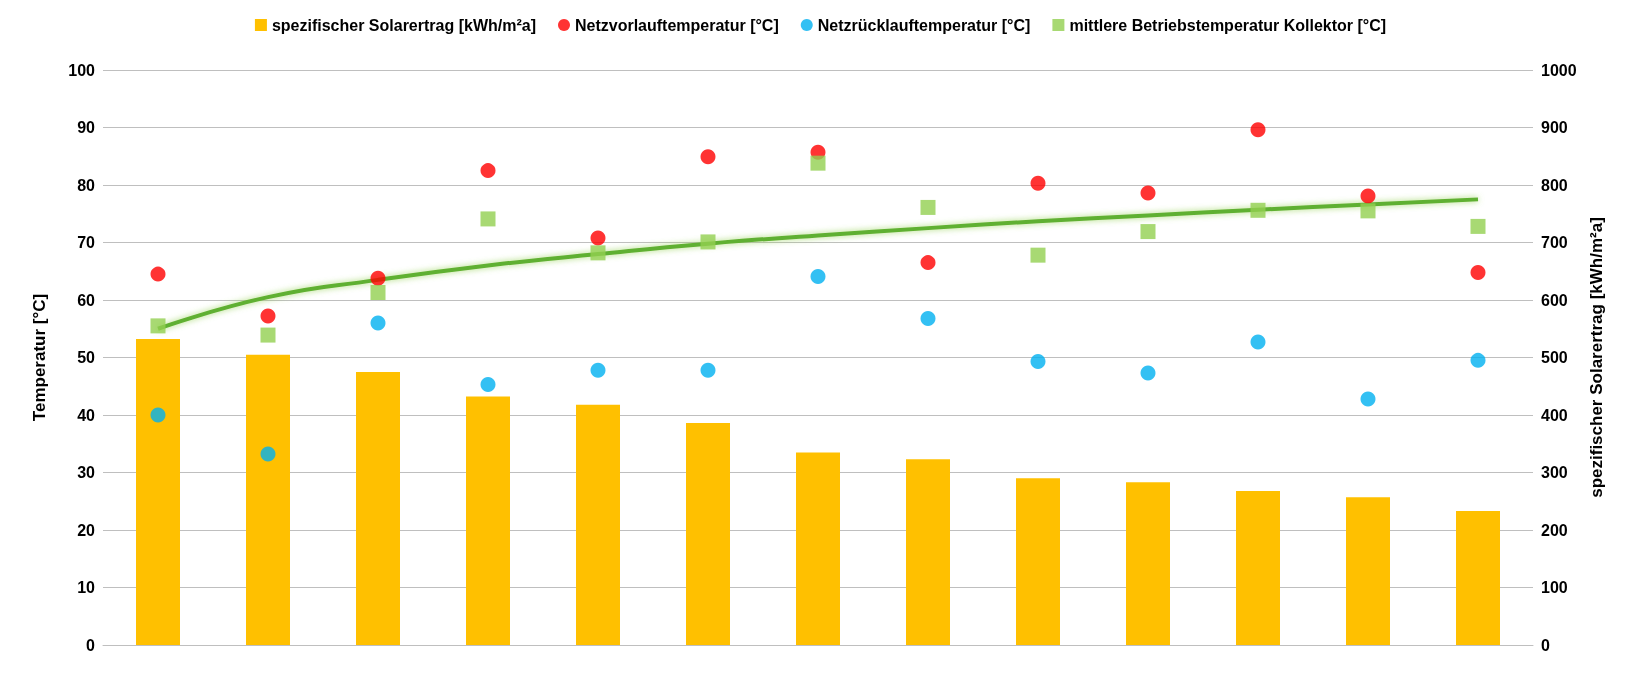  What do you see at coordinates (1545, 645) in the screenshot?
I see `y2-tick-label: 0` at bounding box center [1545, 645].